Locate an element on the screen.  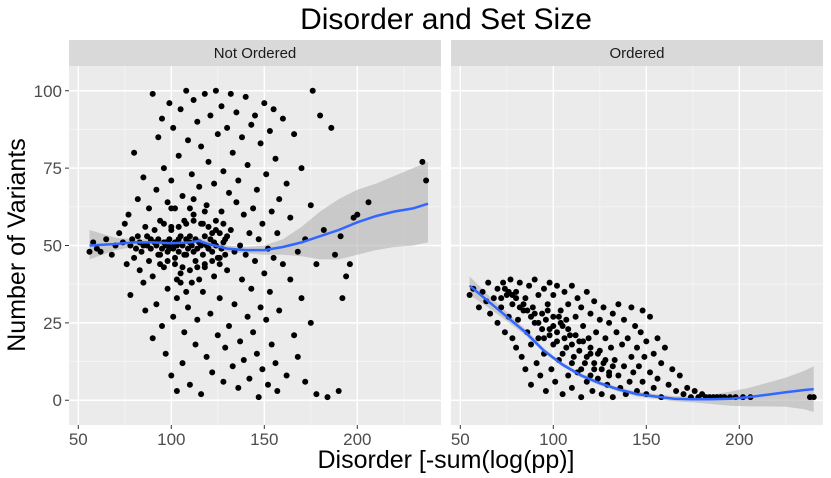
strip-not-ordered is located at coordinates (255, 53).